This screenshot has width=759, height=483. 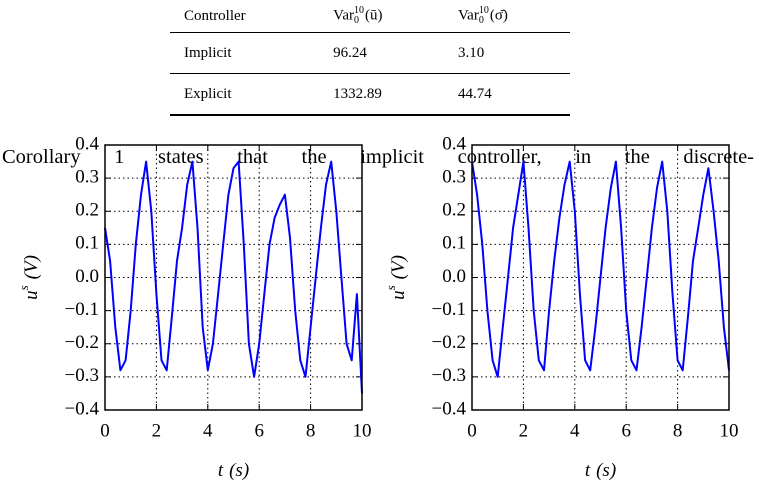 I want to click on header-text: Controller, so click(x=215, y=15).